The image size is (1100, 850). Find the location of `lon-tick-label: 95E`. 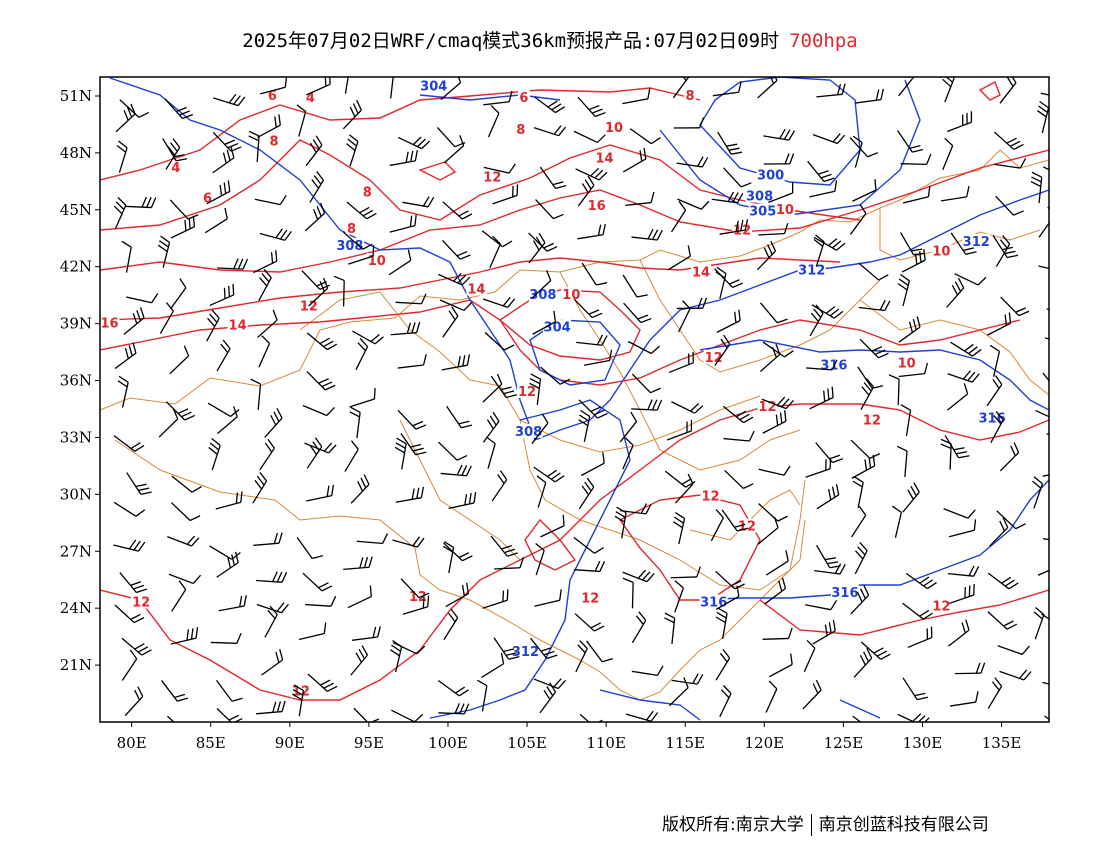

lon-tick-label: 95E is located at coordinates (369, 743).